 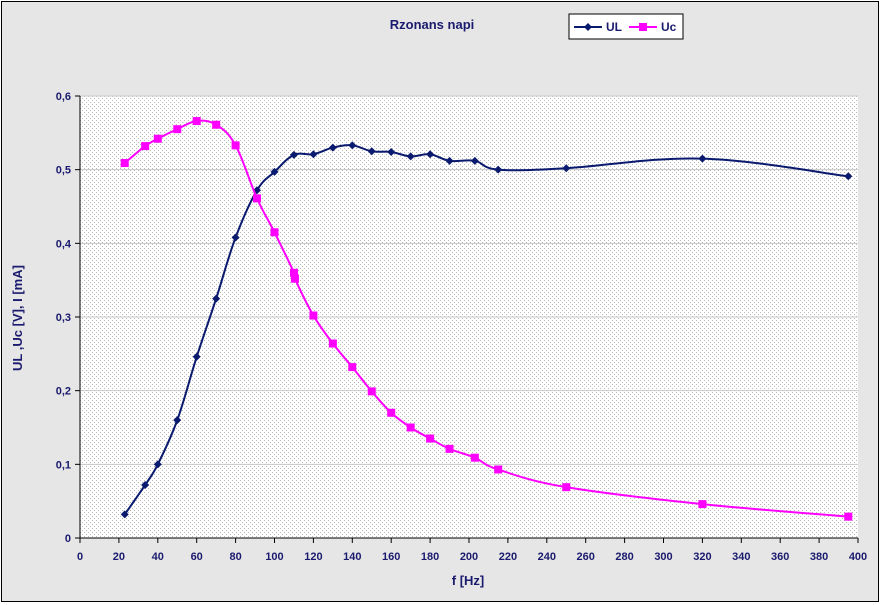 I want to click on y-tick-label: 0,6, so click(x=63, y=97).